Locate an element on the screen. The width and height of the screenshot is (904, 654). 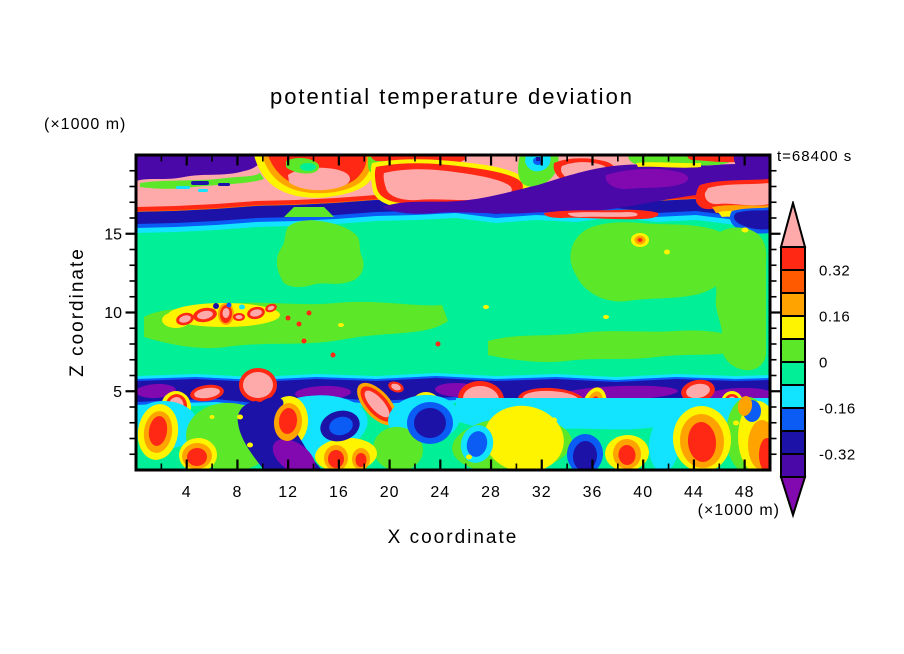
plot-title: potential temperature deviation is located at coordinates (452, 96).